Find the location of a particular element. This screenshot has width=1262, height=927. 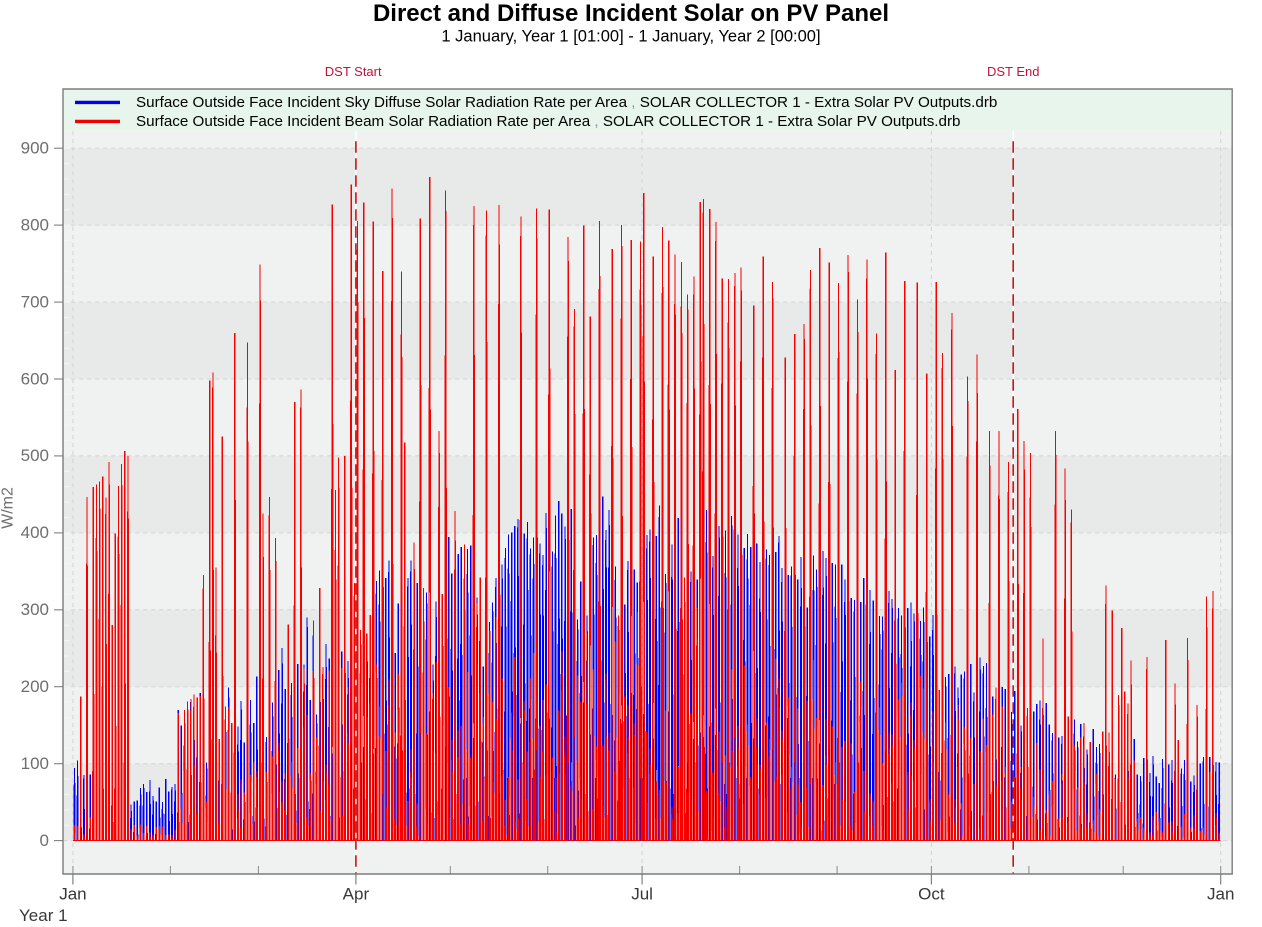

svg-text: Year 1 is located at coordinates (43, 915).